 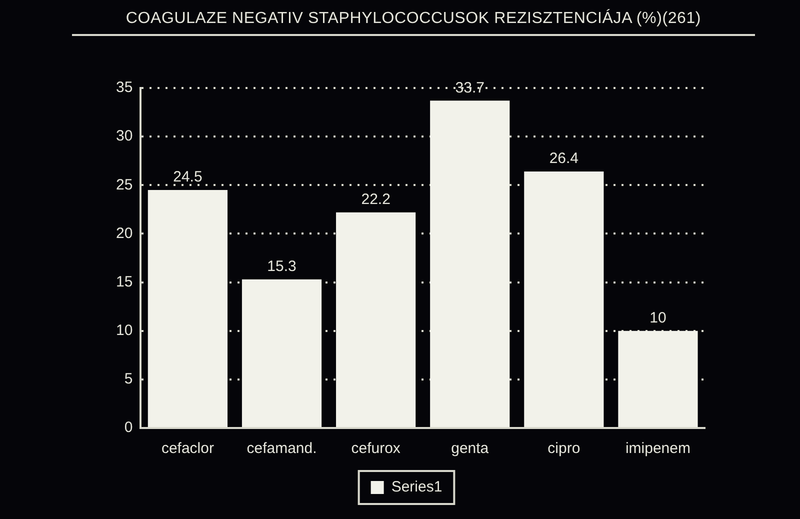 What do you see at coordinates (128, 379) in the screenshot?
I see `y-tick-label: 5` at bounding box center [128, 379].